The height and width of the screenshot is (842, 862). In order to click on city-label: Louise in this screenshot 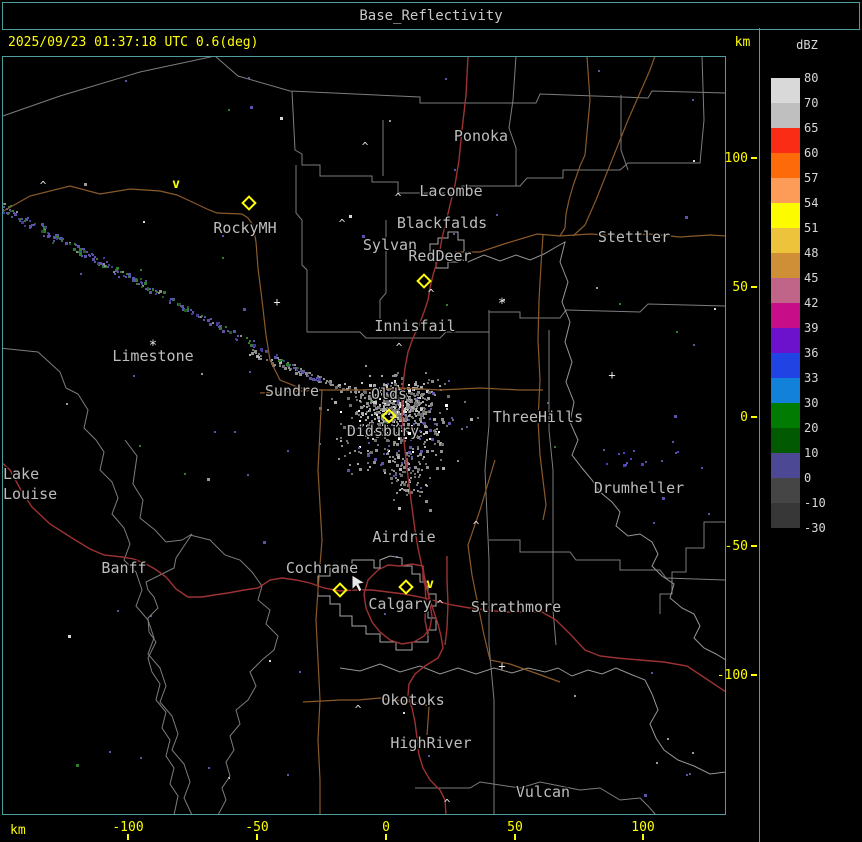, I will do `click(30, 494)`.